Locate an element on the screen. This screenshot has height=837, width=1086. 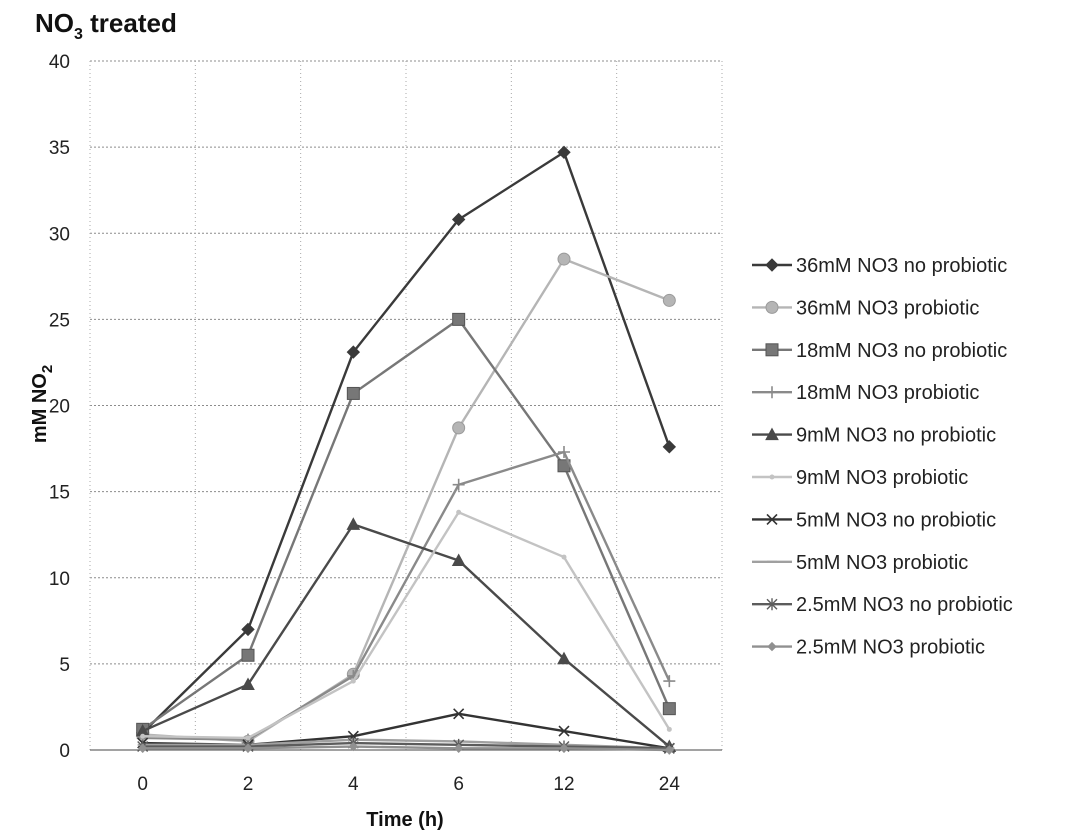
legend-entry: 9mM NO3 probiotic is located at coordinates (860, 478).